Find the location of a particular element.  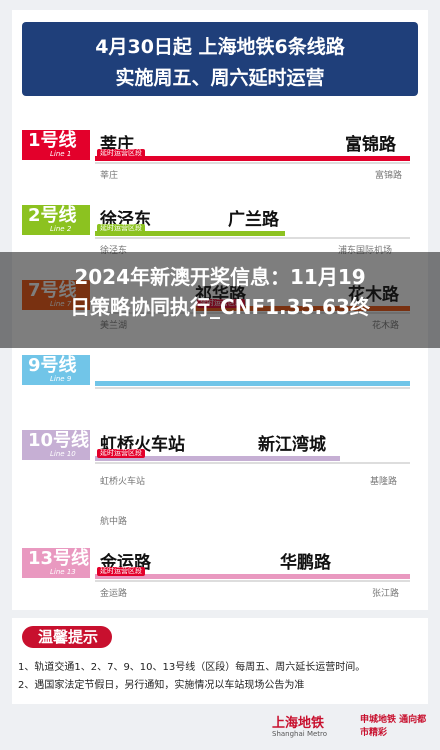

line-badge: 1号线 Line 1 is located at coordinates (56, 145).